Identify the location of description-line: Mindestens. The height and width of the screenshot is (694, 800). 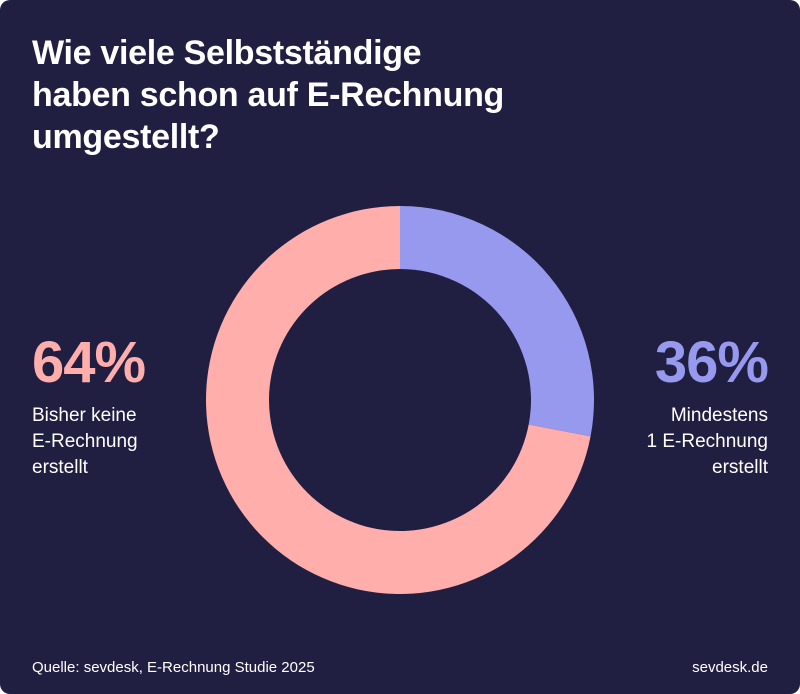
(719, 415).